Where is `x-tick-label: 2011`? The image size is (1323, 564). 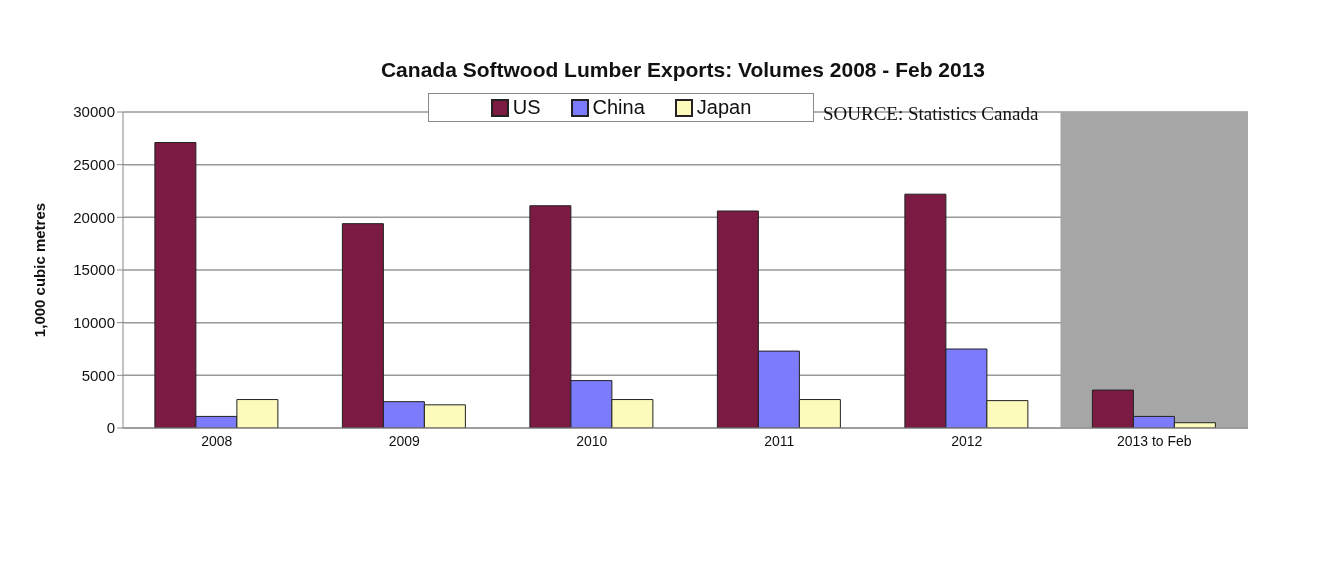 x-tick-label: 2011 is located at coordinates (779, 440).